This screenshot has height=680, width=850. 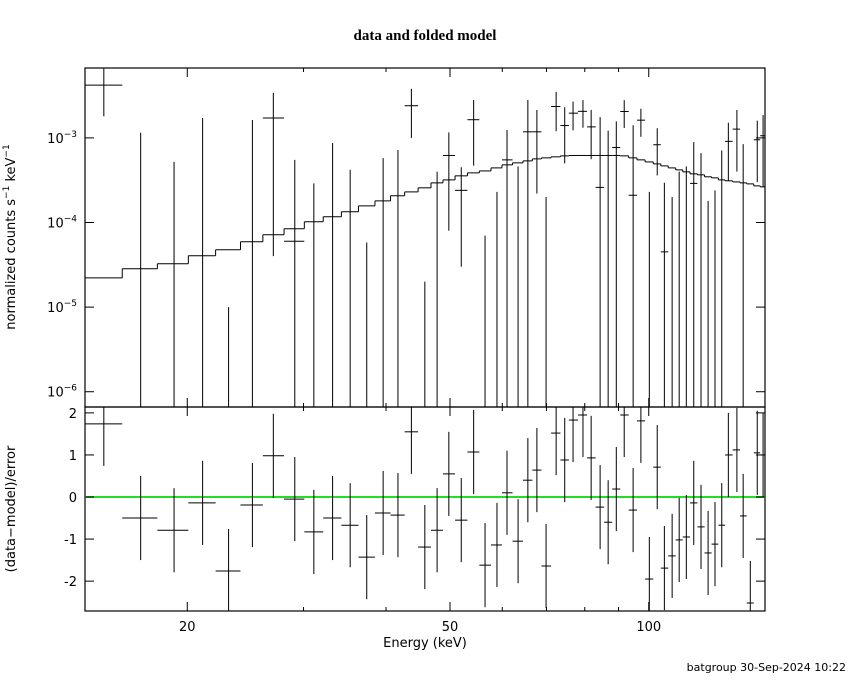 I want to click on y-tick-label: -1, so click(x=70, y=540).